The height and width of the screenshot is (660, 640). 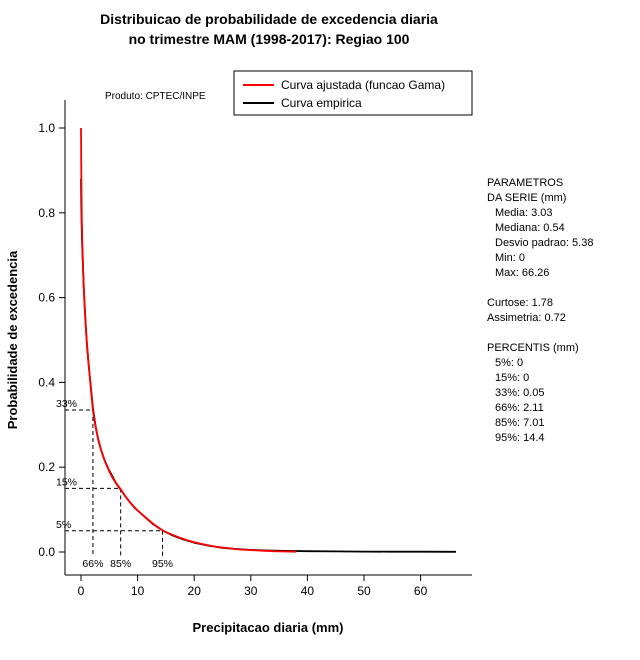 I want to click on y-tick-label: 1.0, so click(x=46, y=128).